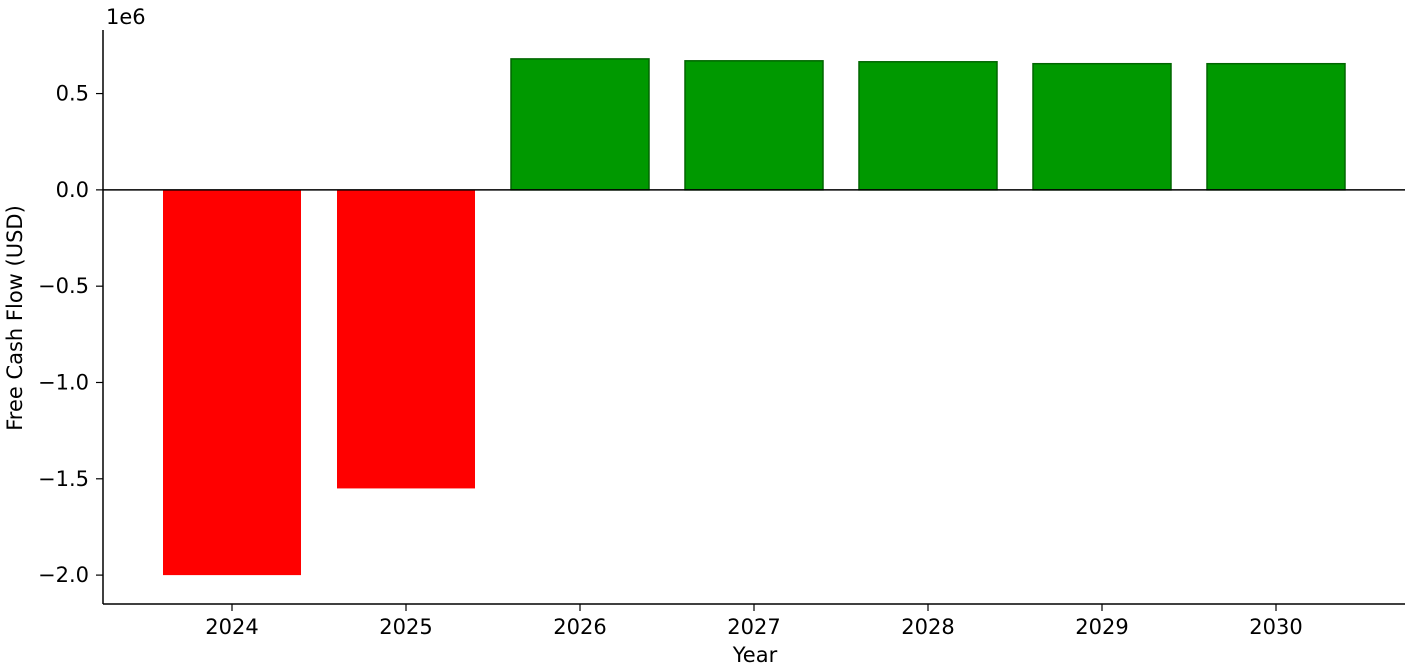  I want to click on y-tick-label: −1.0, so click(63, 382).